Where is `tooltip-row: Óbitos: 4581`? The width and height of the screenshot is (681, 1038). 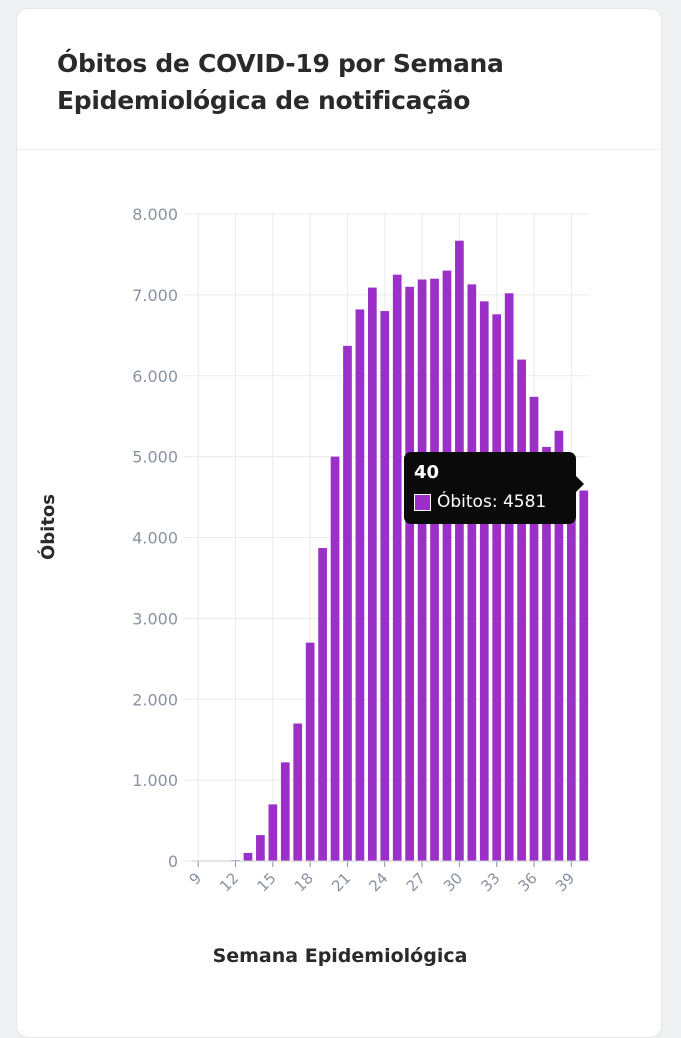 tooltip-row: Óbitos: 4581 is located at coordinates (490, 502).